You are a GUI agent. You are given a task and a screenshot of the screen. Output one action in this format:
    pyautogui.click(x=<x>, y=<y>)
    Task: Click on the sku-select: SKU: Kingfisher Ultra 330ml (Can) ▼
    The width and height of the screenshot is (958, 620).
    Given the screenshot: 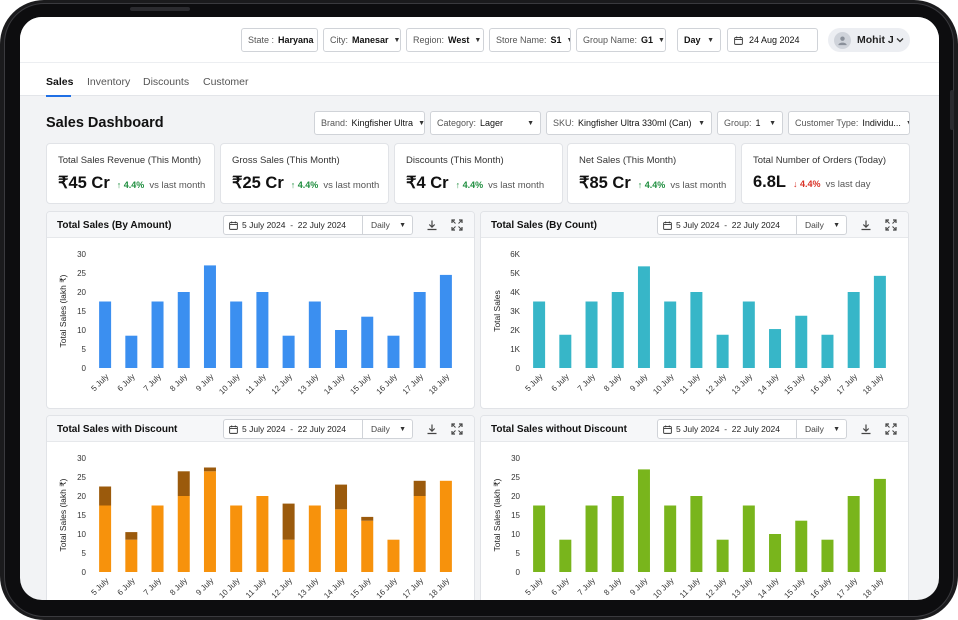 What is the action you would take?
    pyautogui.click(x=629, y=123)
    